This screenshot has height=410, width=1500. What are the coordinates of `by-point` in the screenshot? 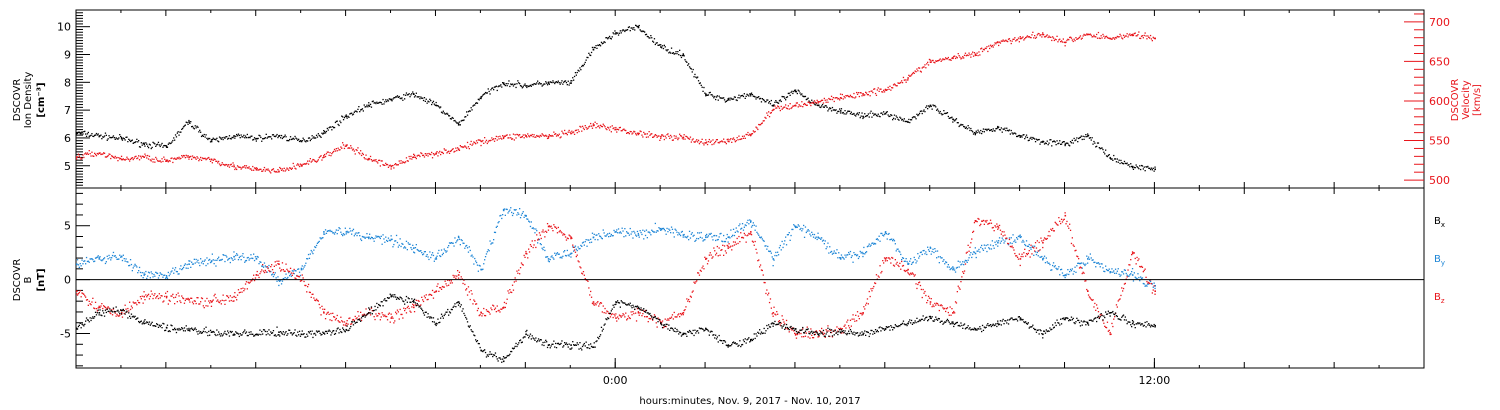 It's located at (1132, 275).